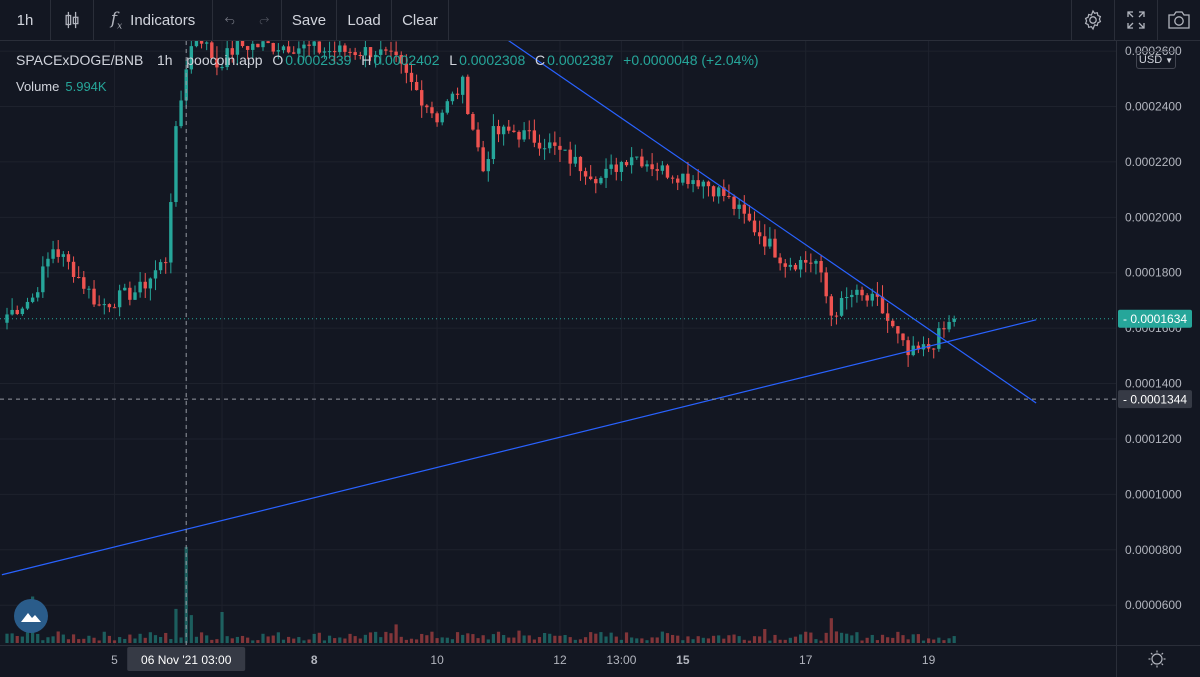 This screenshot has width=1200, height=677. Describe the element at coordinates (153, 20) in the screenshot. I see `indicators-button: fx Indicators` at that location.